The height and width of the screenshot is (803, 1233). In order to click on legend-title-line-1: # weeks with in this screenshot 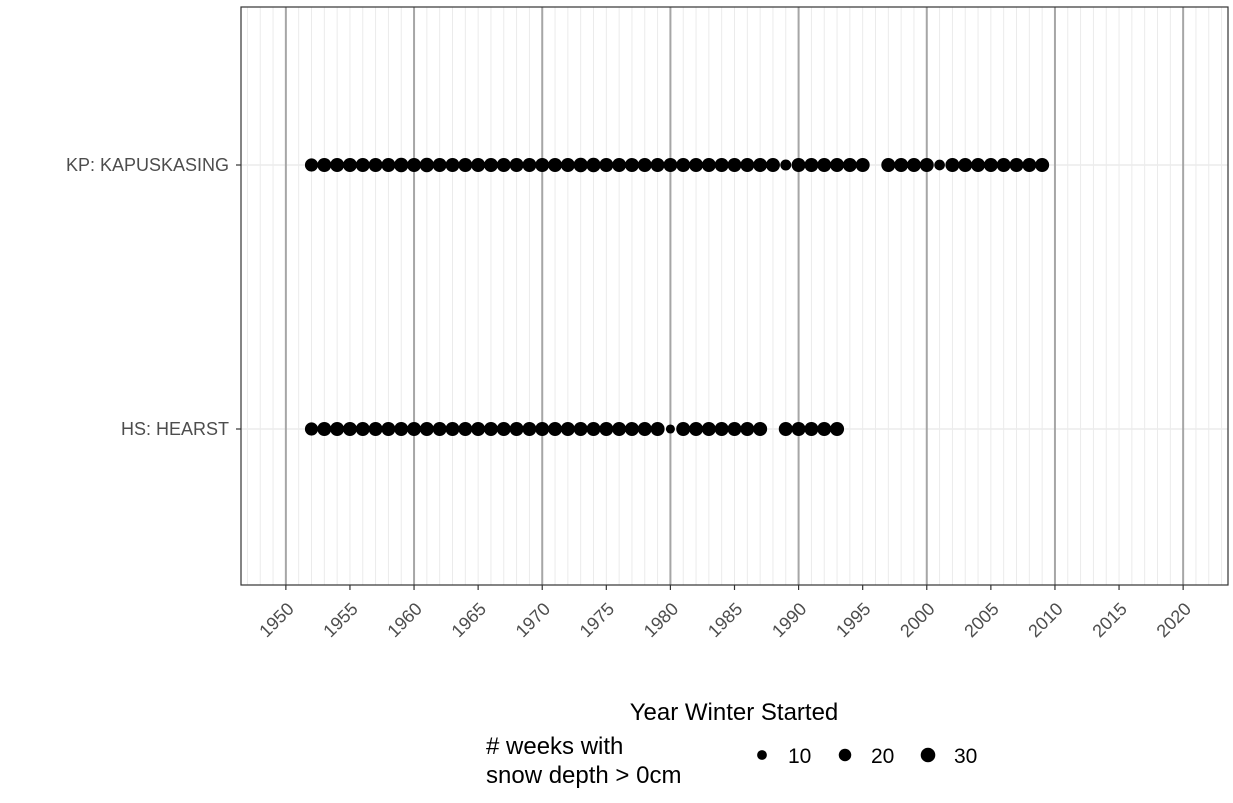, I will do `click(554, 746)`.